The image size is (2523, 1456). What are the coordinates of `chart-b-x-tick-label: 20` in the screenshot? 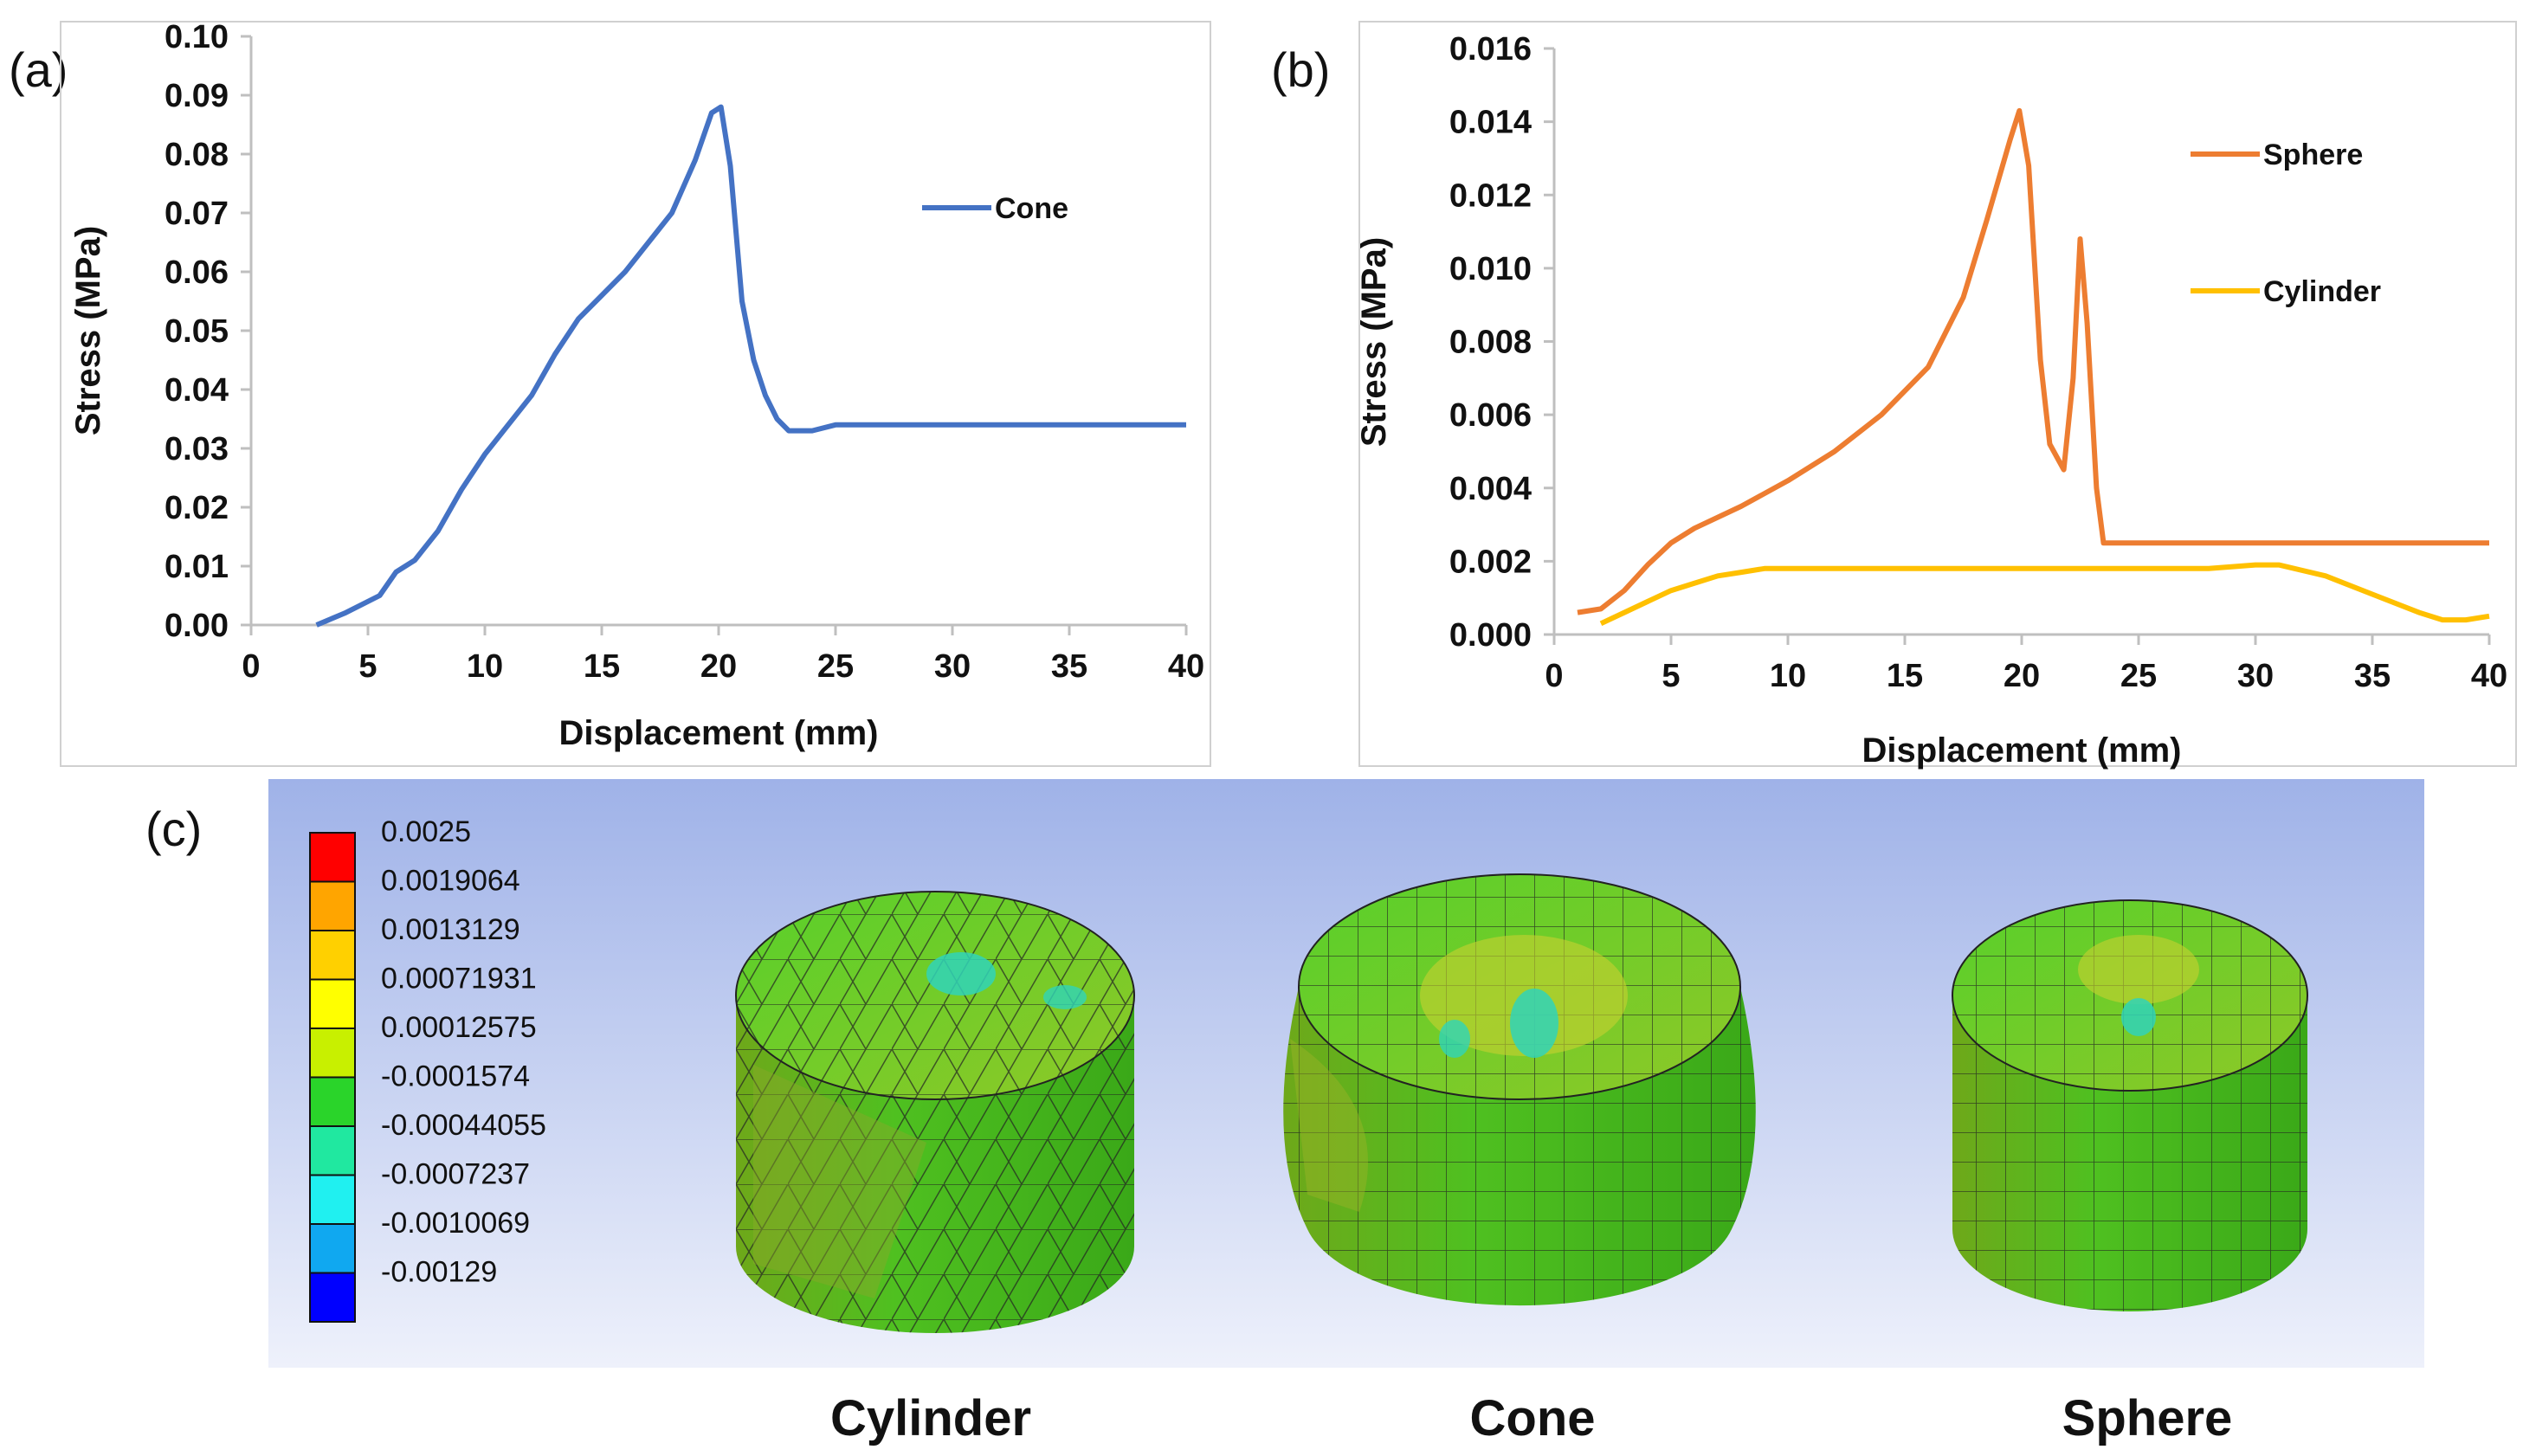 It's located at (2022, 676).